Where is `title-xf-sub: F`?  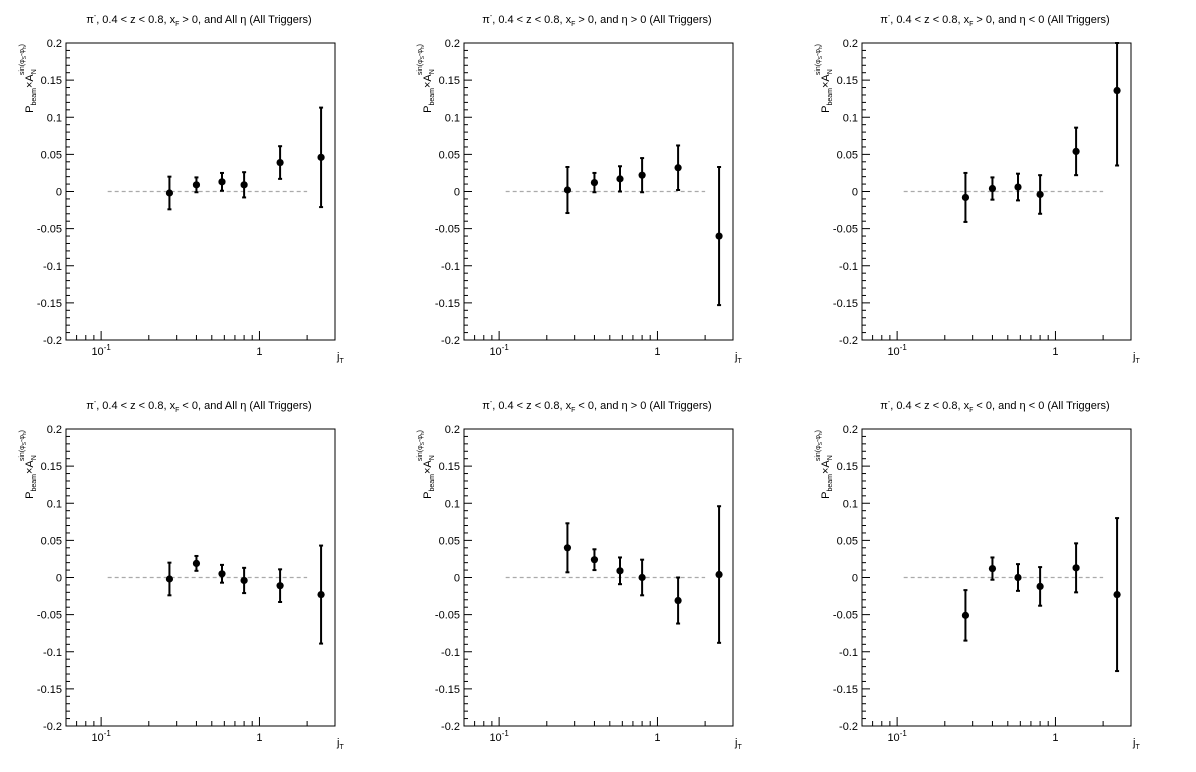 title-xf-sub: F is located at coordinates (971, 410).